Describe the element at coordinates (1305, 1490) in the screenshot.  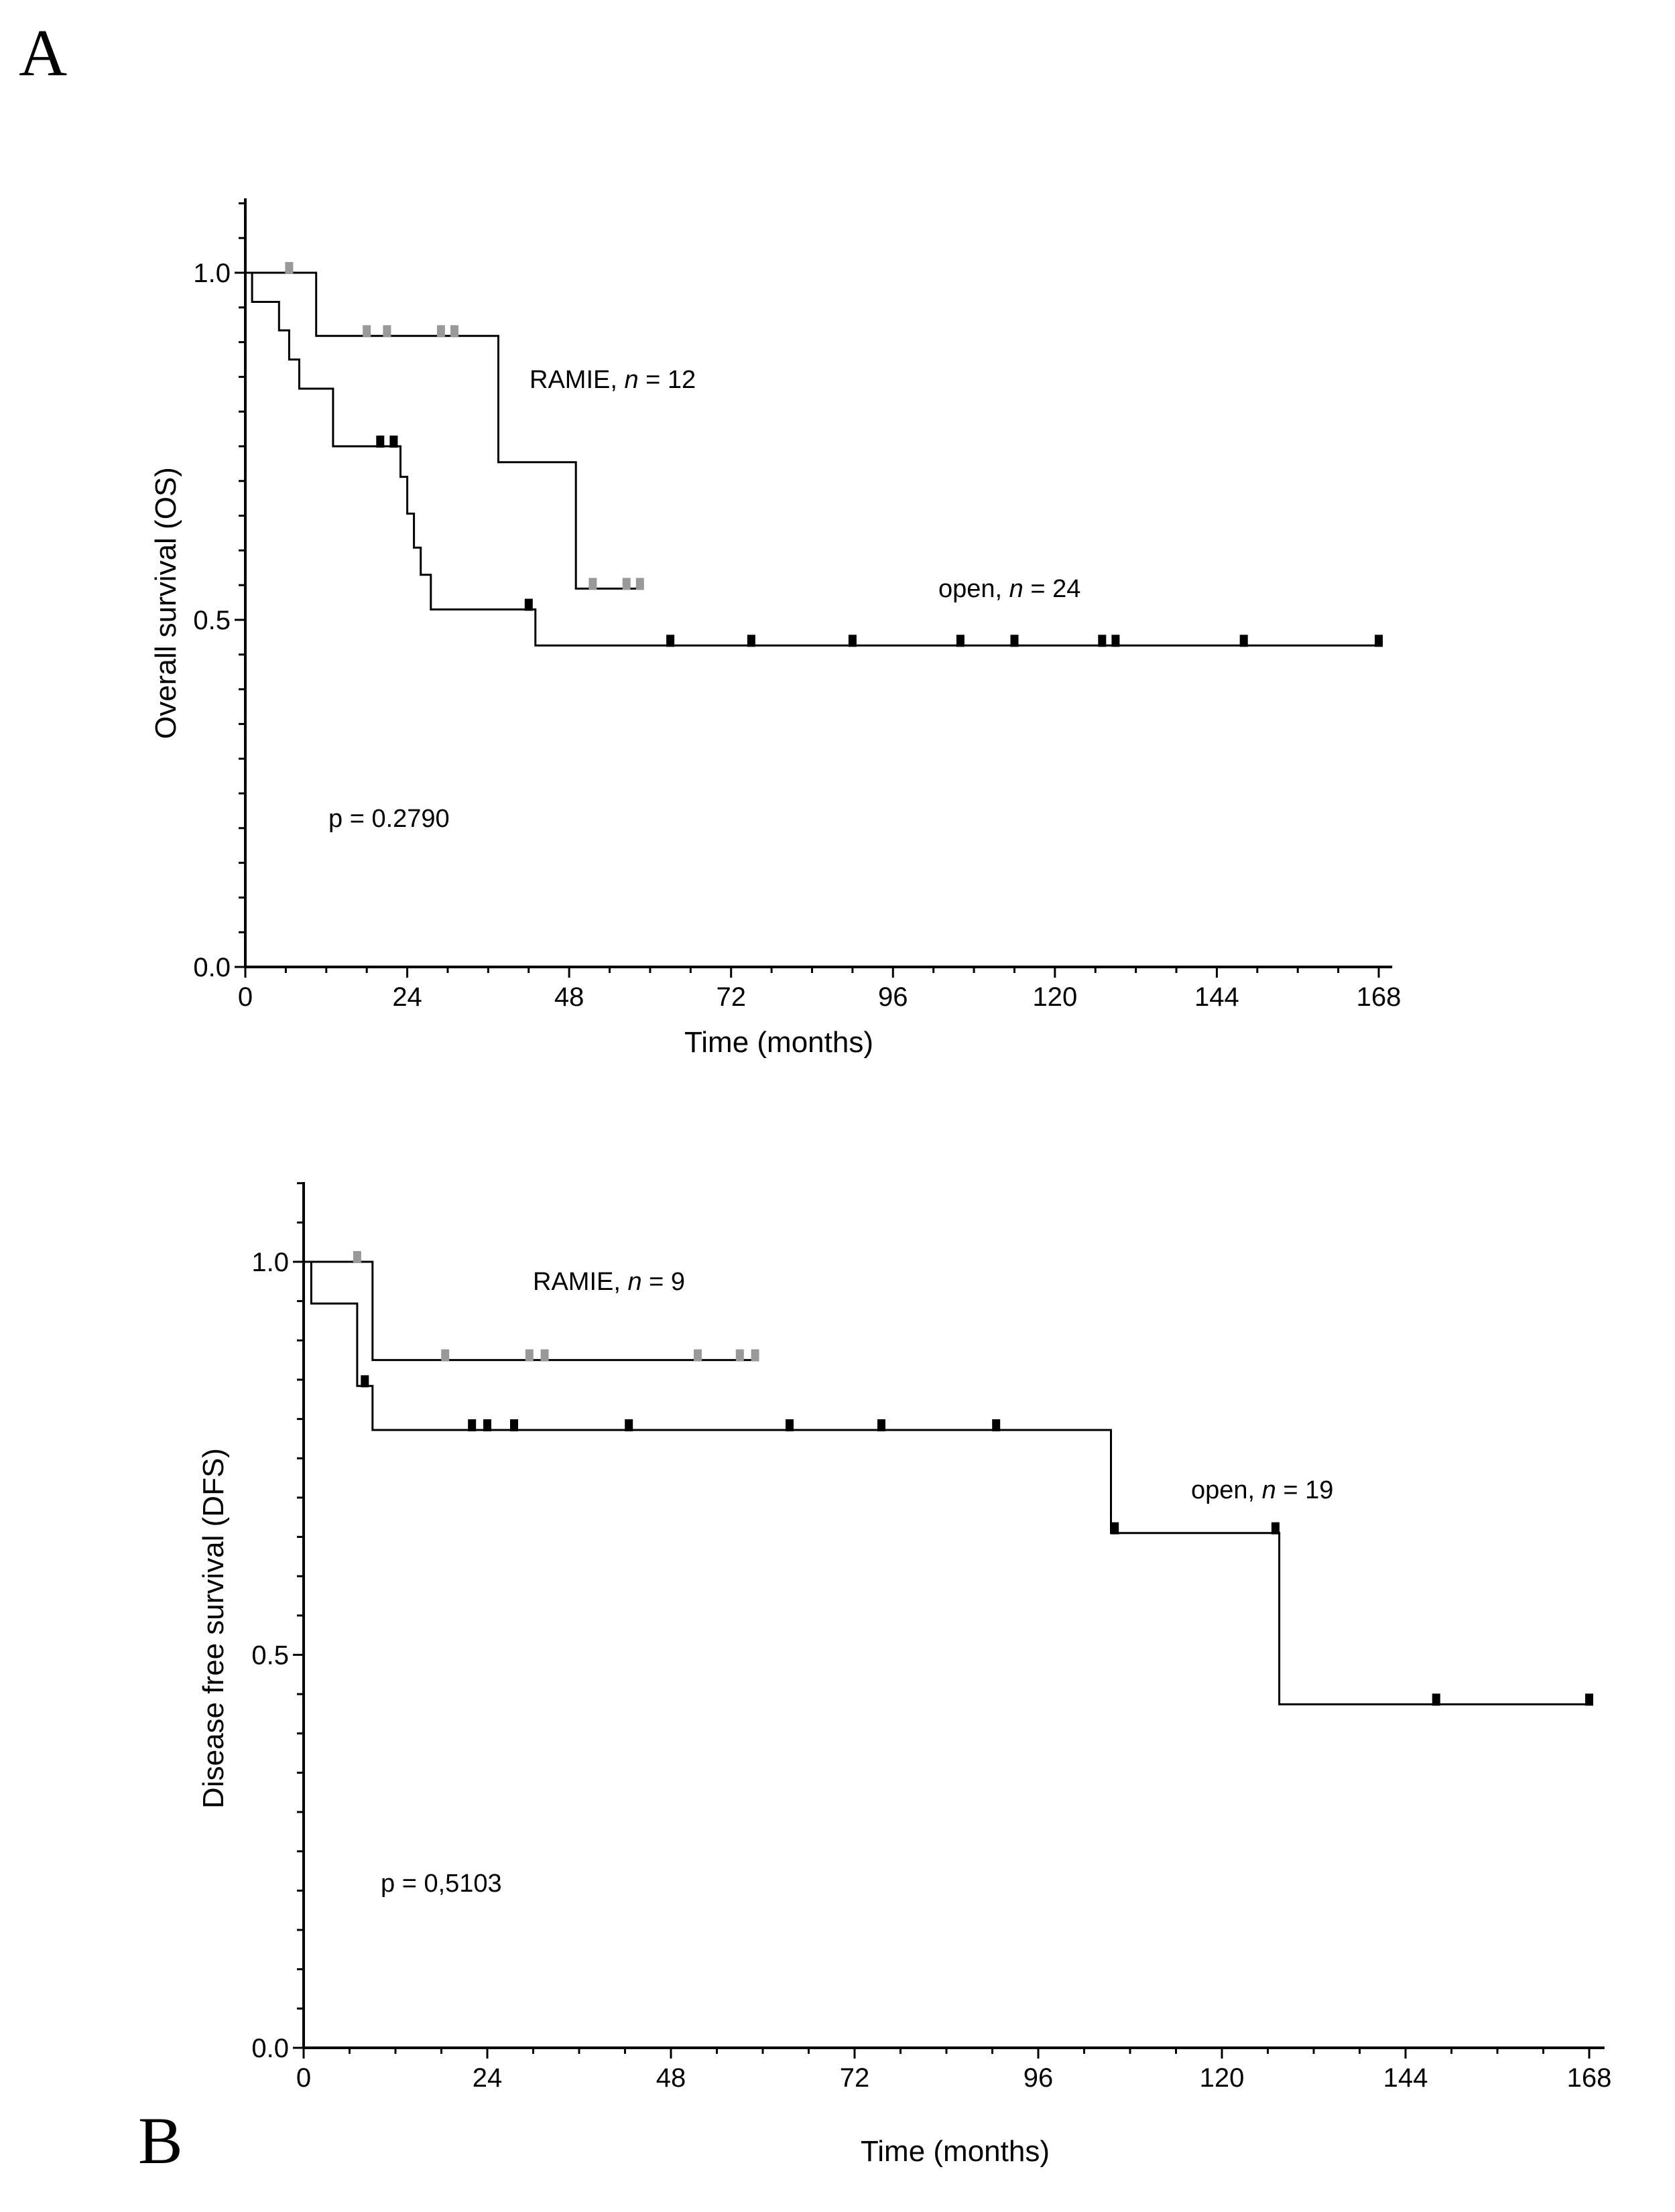
I see `series-label-open-b-value: = 19` at that location.